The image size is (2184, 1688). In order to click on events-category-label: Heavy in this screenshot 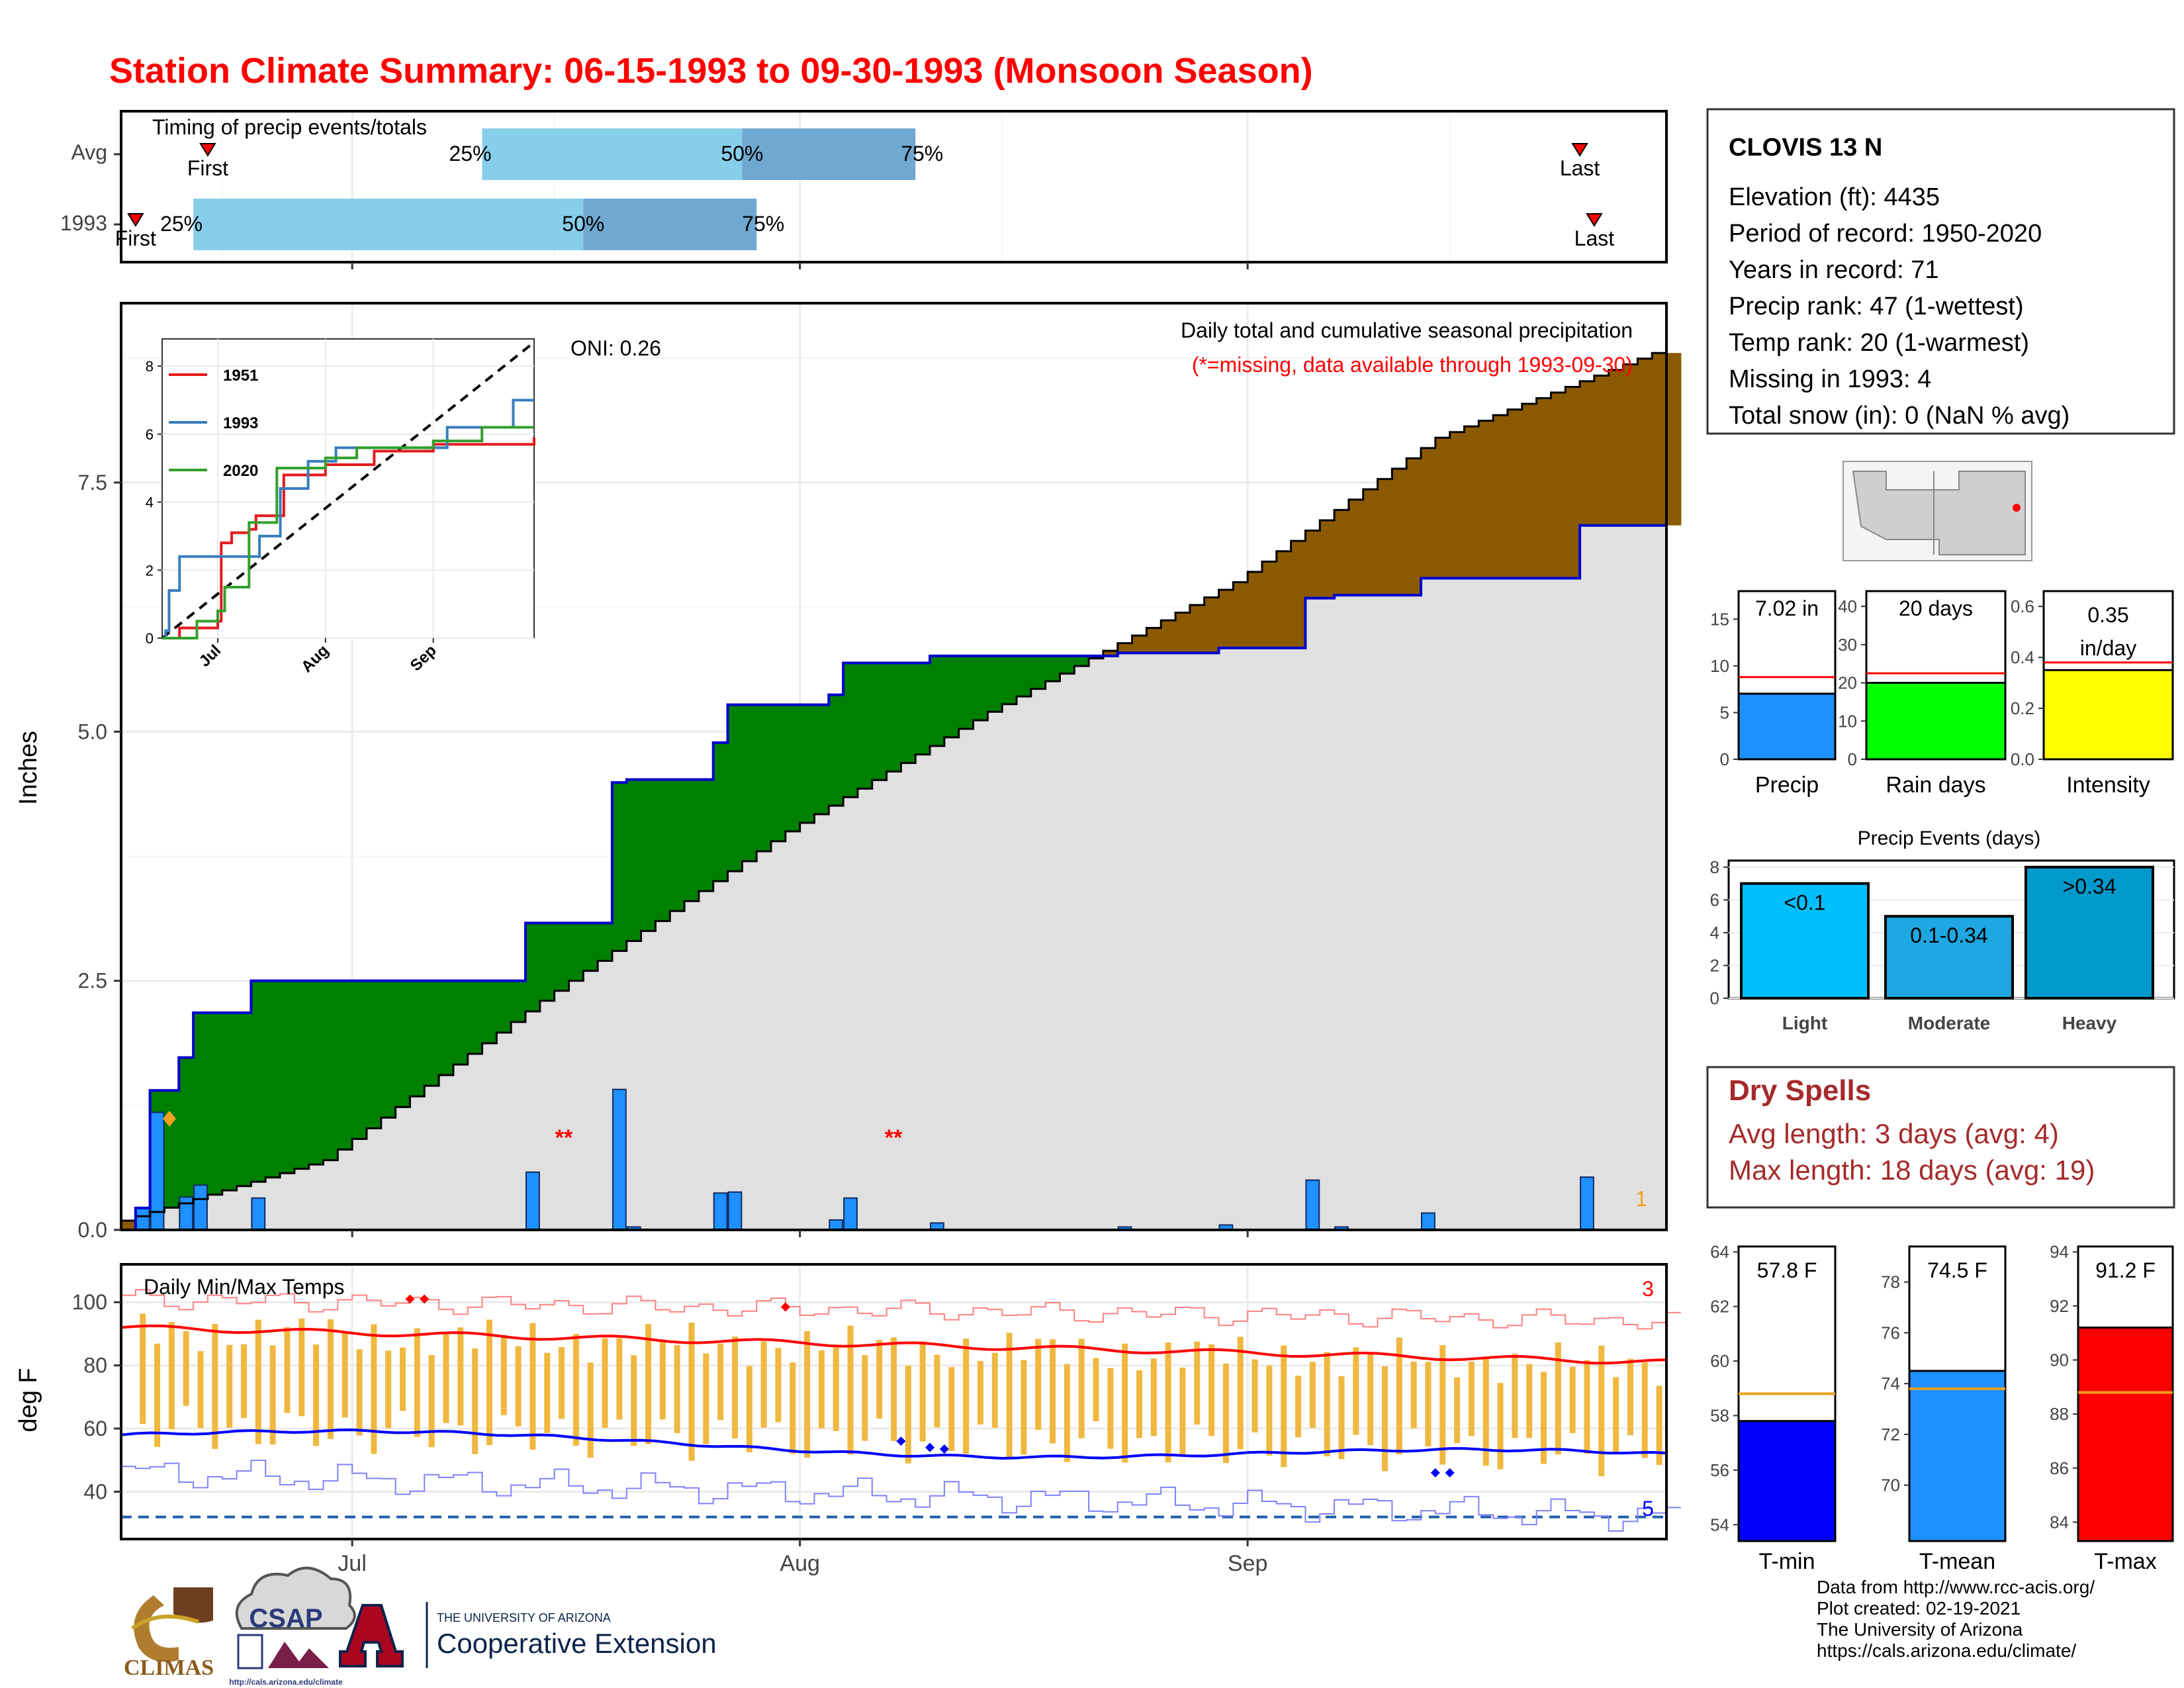, I will do `click(2089, 1023)`.